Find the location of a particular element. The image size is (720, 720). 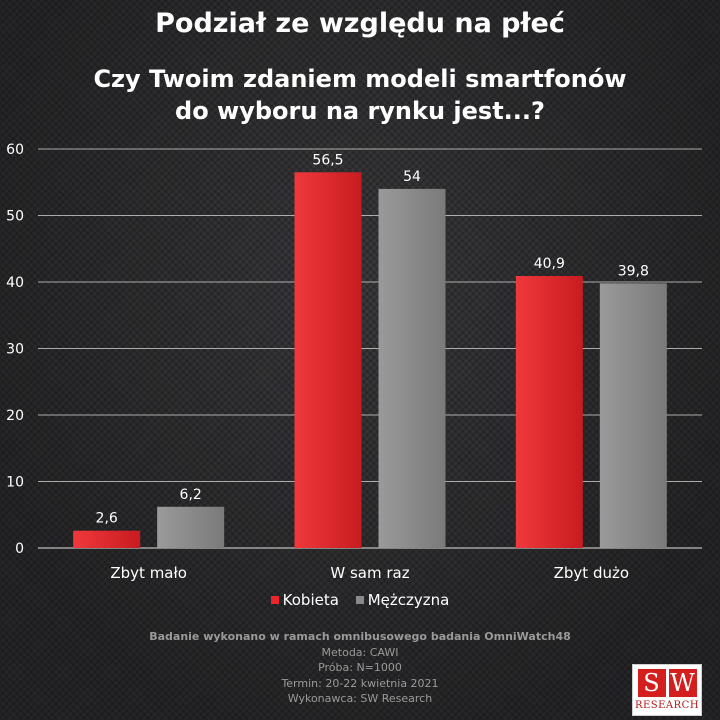

y-tick-label: 20 is located at coordinates (15, 416).